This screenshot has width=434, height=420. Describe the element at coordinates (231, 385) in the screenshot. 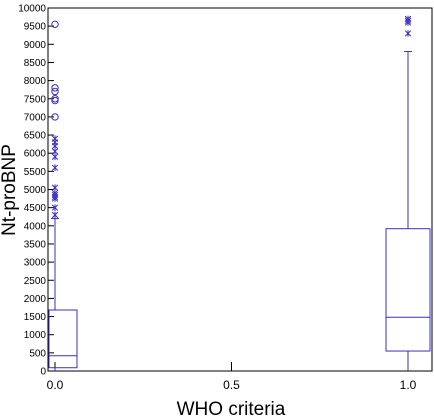

I see `x-tick-label: 0.5` at that location.